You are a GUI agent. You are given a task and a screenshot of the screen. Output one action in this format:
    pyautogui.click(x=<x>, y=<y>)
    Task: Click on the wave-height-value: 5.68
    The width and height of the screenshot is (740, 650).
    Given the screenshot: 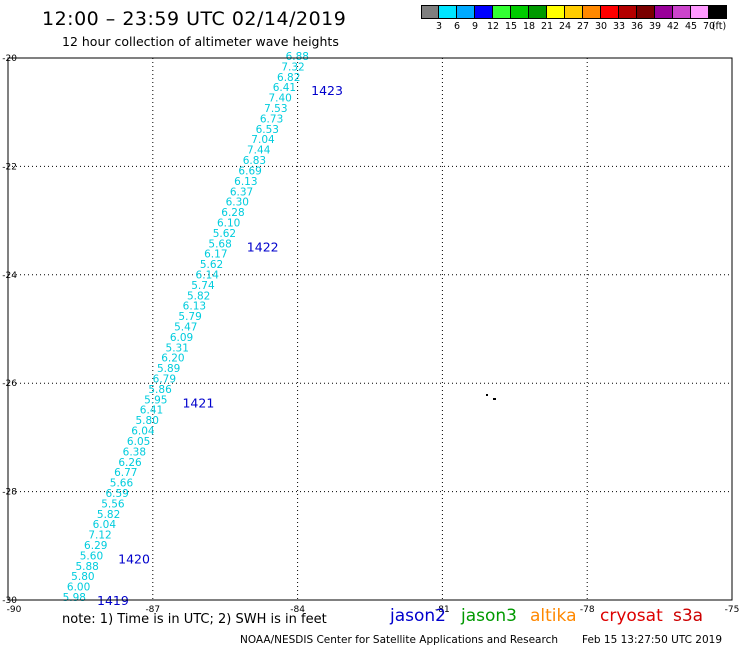 What is the action you would take?
    pyautogui.click(x=219, y=244)
    